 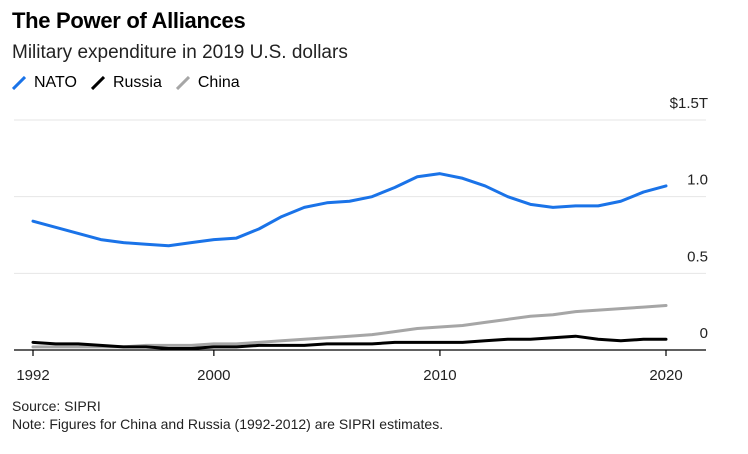 I want to click on source-note: Source: SIPRI, so click(x=56, y=406).